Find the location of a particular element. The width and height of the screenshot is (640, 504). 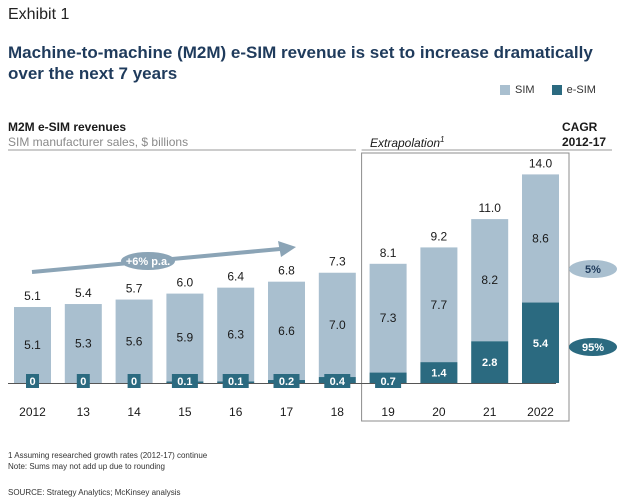

cagr-pill-esim is located at coordinates (593, 347).